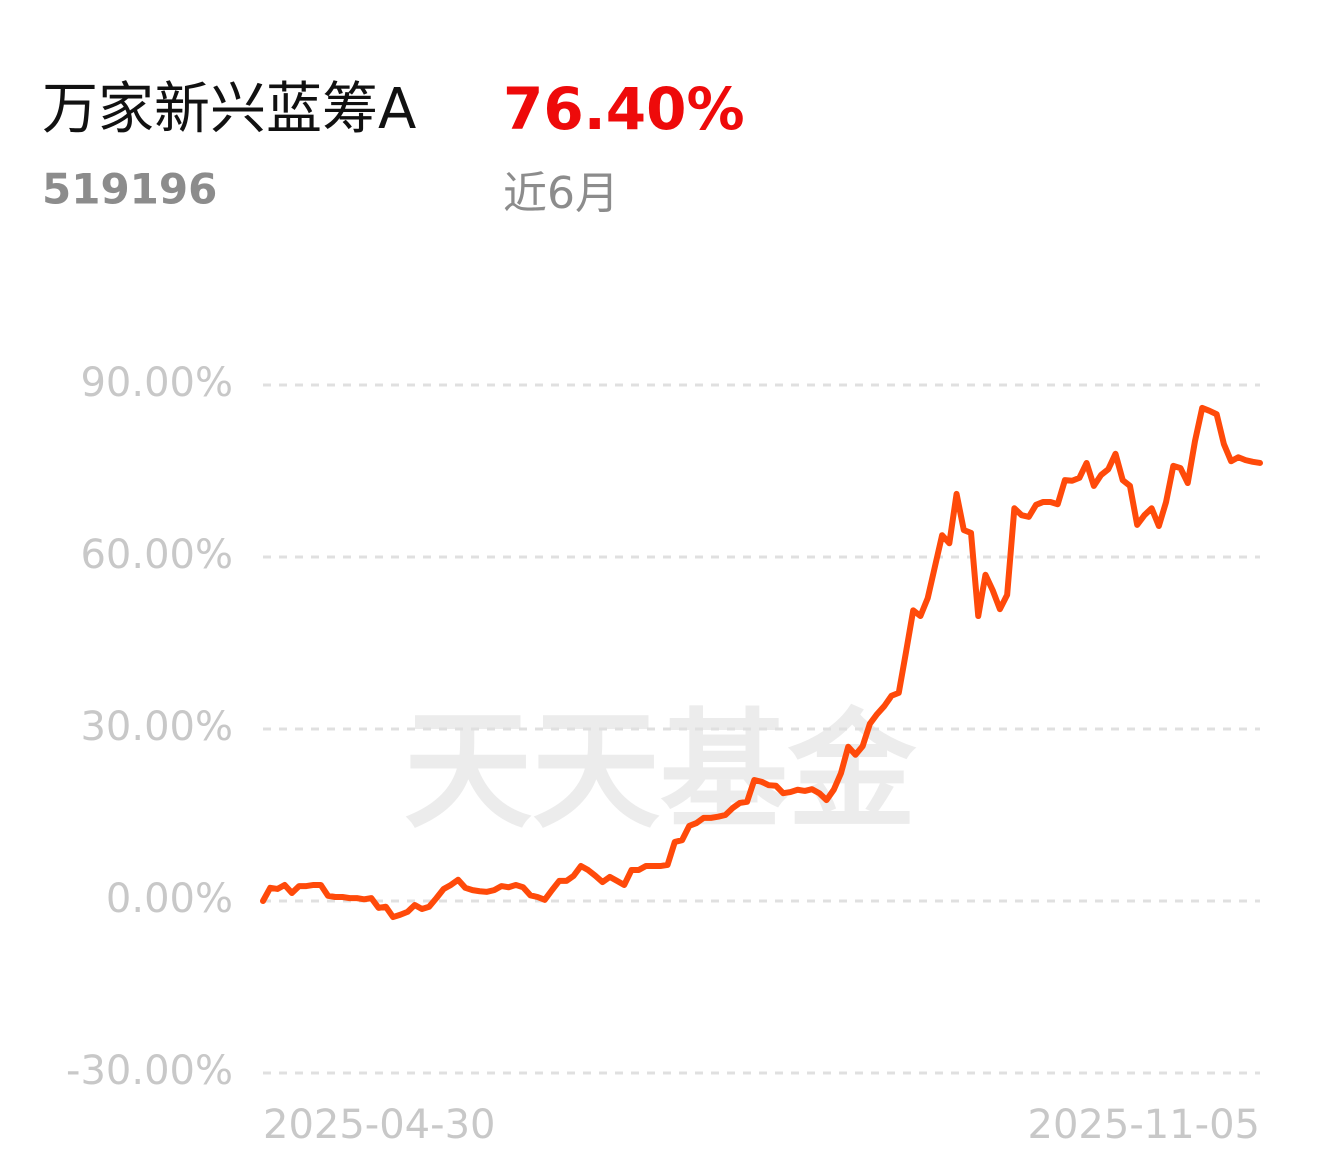 This screenshot has height=1171, width=1320. Describe the element at coordinates (1144, 1125) in the screenshot. I see `x-tick-label: 2025-11-05` at that location.